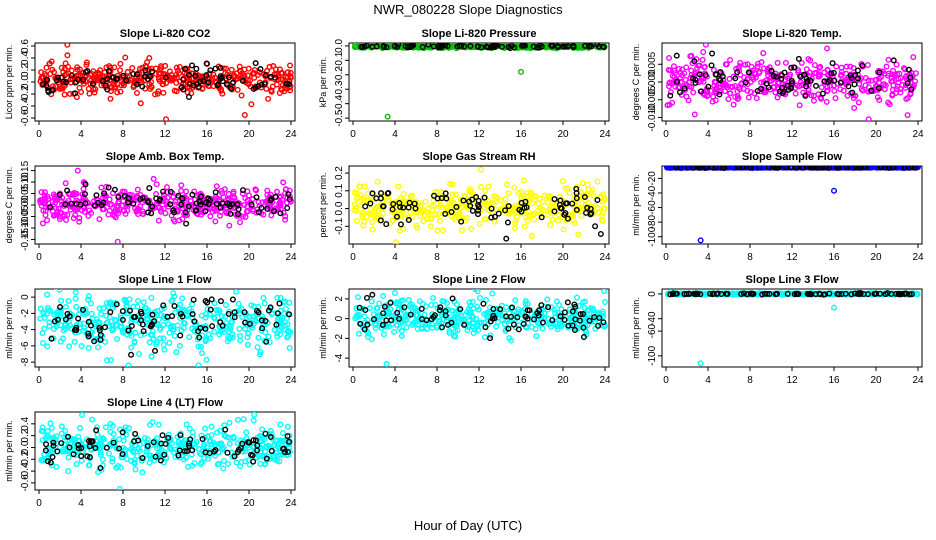 This screenshot has width=936, height=540. Describe the element at coordinates (339, 190) in the screenshot. I see `y-tick-label: 0.1` at that location.